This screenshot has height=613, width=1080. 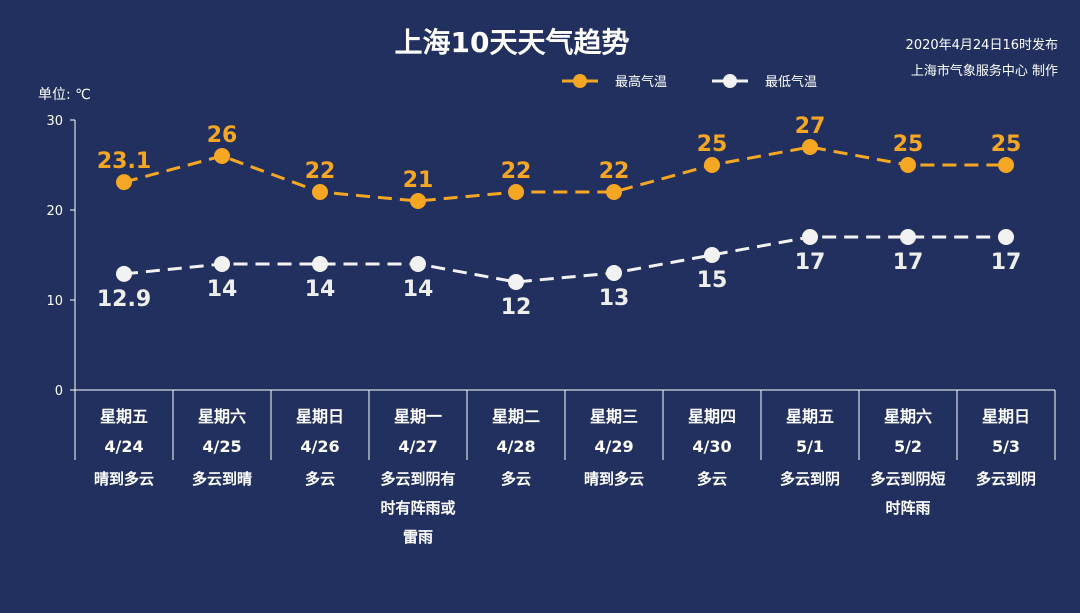 What do you see at coordinates (689, 82) in the screenshot?
I see `legend: 最高气温 最低气温` at bounding box center [689, 82].